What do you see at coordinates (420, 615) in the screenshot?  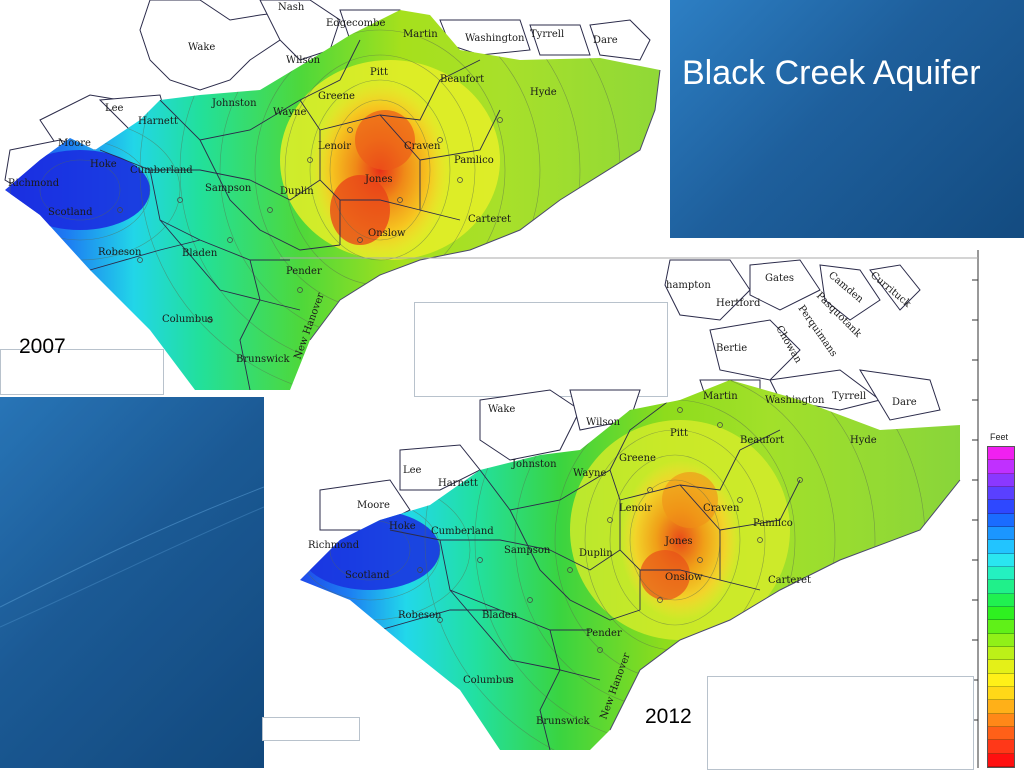 I see `county-label-2012: Robeson` at bounding box center [420, 615].